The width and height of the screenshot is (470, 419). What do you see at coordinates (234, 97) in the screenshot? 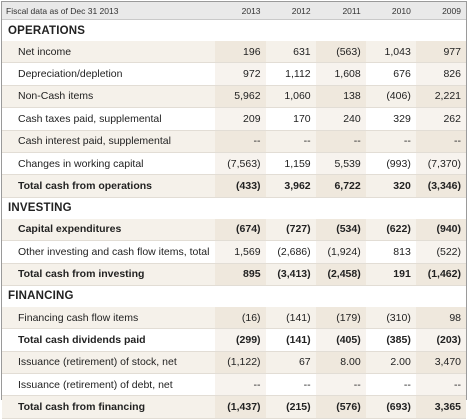
I see `table-row: Non-Cash items 5,962 1,060 138 (406) 2,221` at bounding box center [234, 97].